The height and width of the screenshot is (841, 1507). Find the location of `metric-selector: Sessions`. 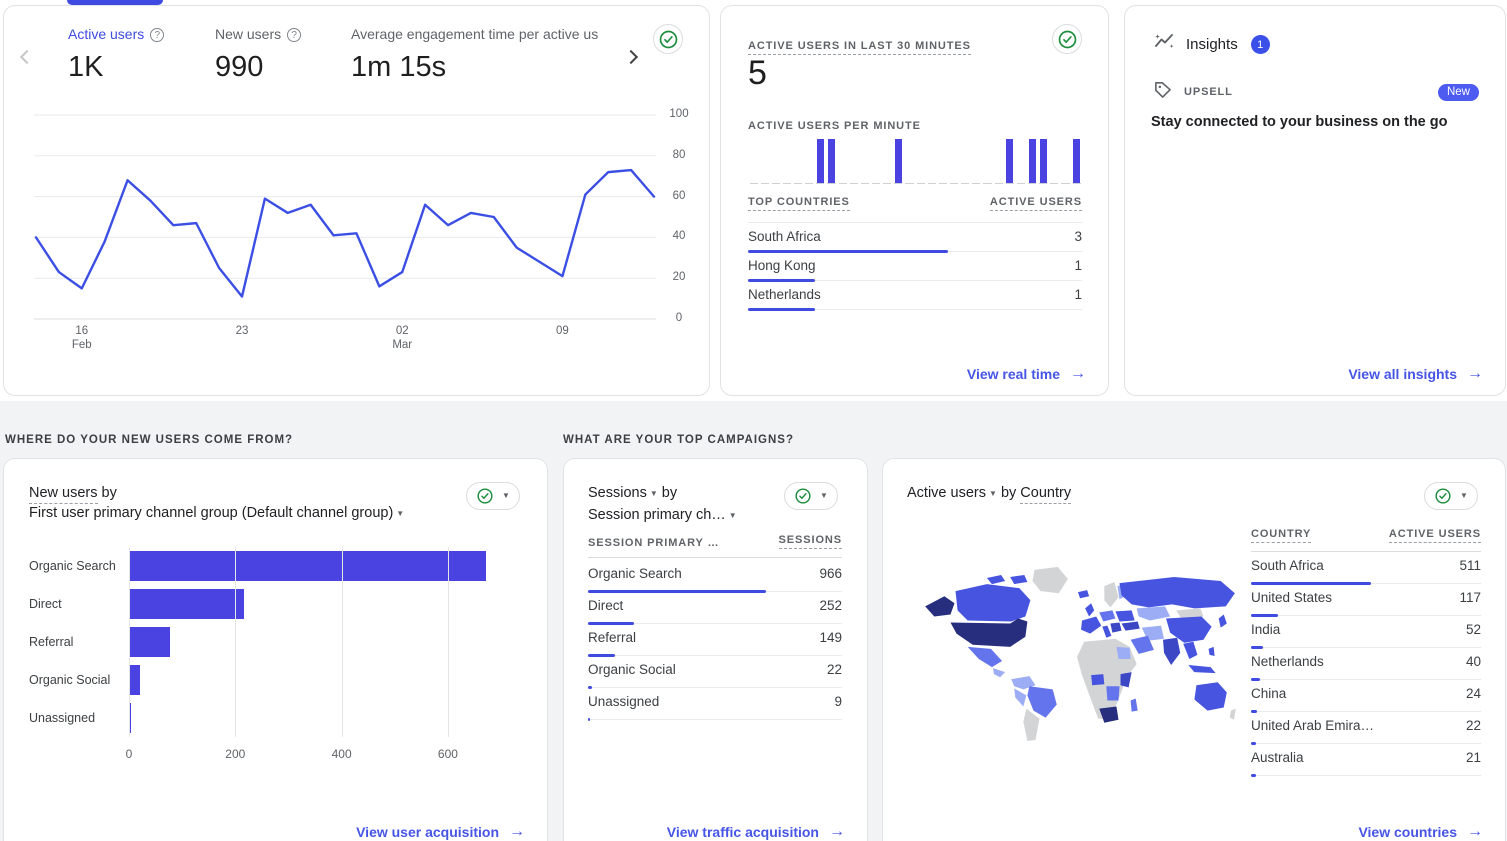

metric-selector: Sessions is located at coordinates (623, 493).